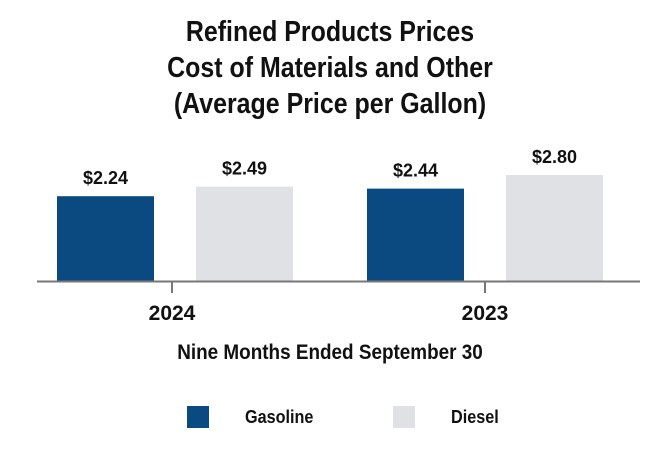  I want to click on chart-title-line-1: Refined Products Prices, so click(330, 32).